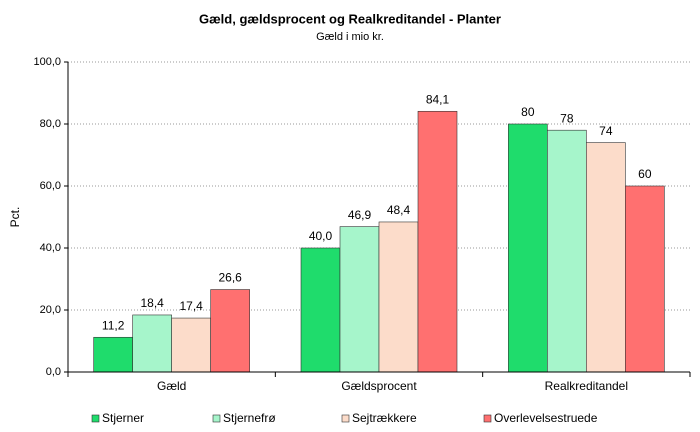  What do you see at coordinates (438, 99) in the screenshot?
I see `data-label: 84,1` at bounding box center [438, 99].